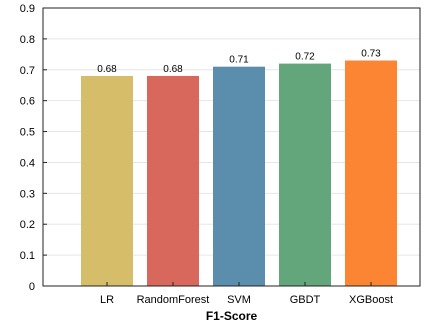  I want to click on bar-svm, so click(239, 176).